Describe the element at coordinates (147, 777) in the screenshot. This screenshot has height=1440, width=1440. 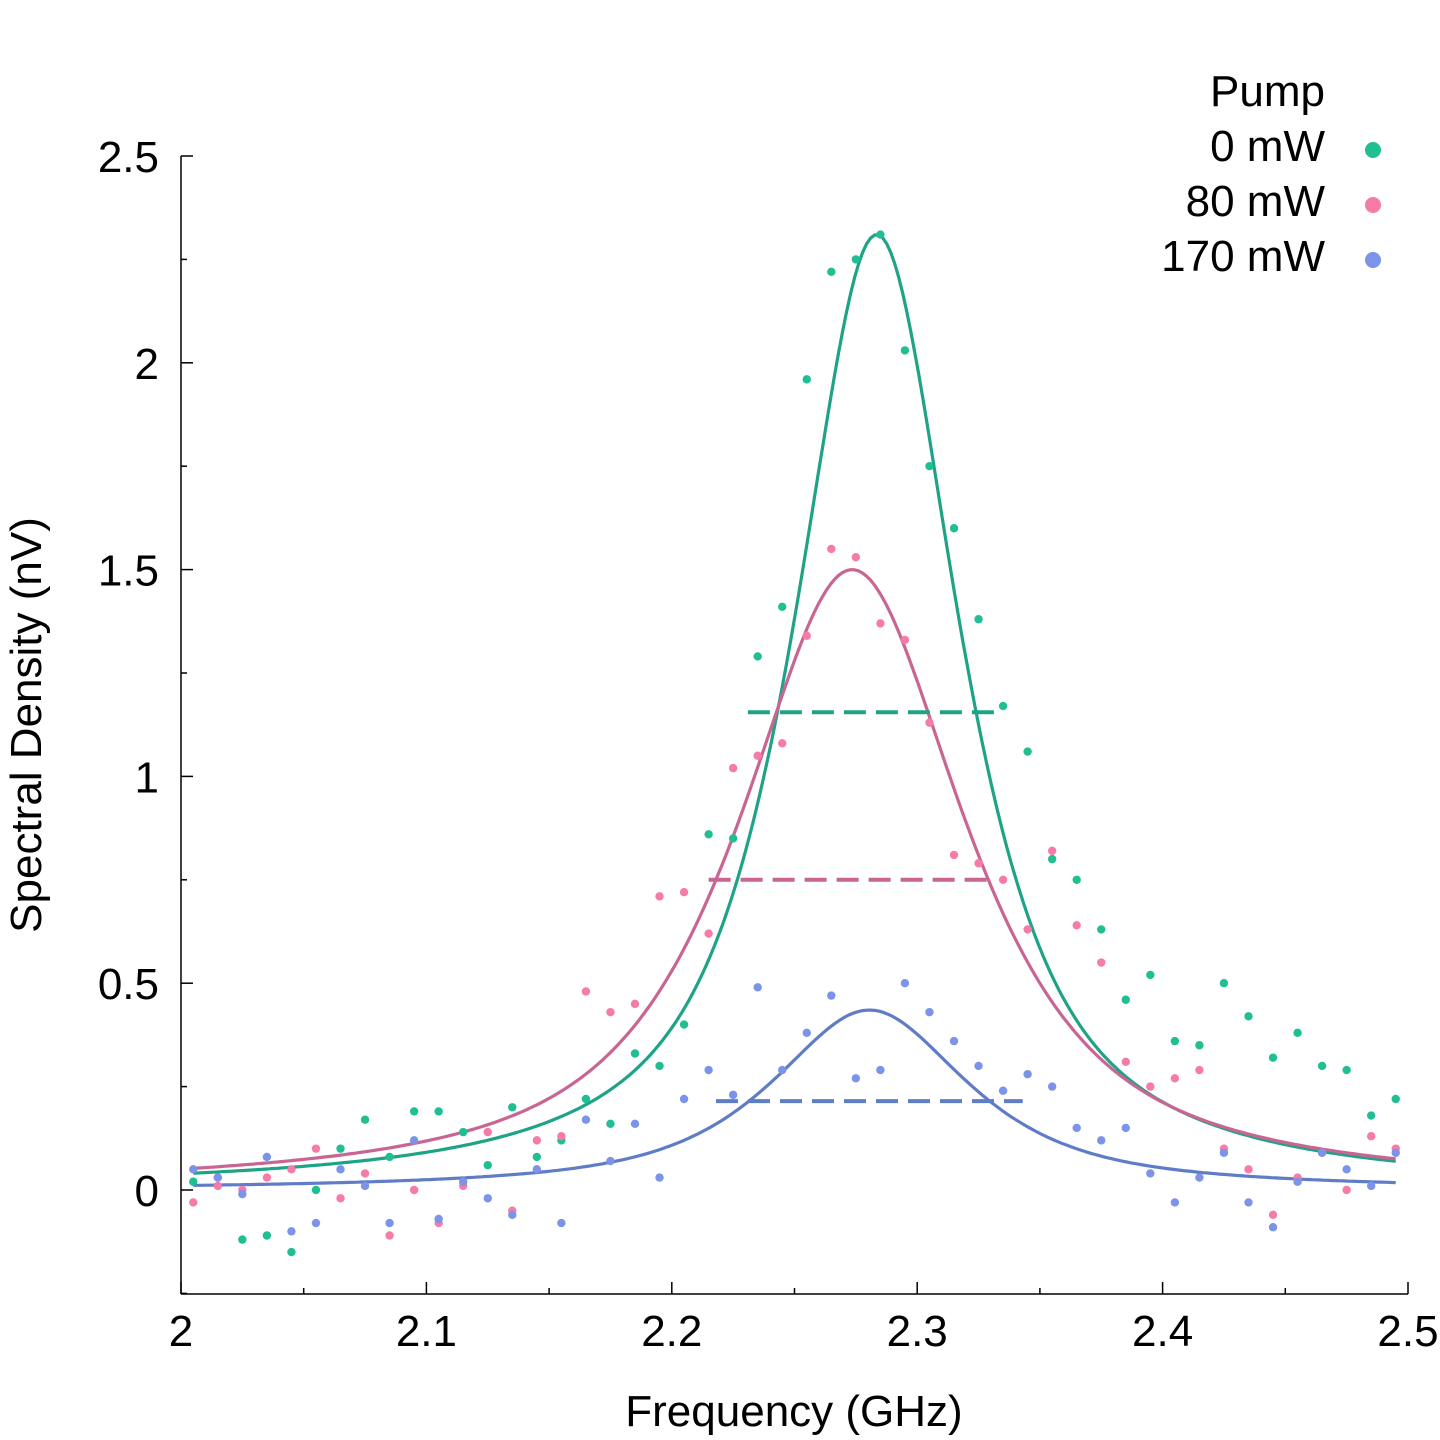
I see `y-tick-label: 1` at that location.